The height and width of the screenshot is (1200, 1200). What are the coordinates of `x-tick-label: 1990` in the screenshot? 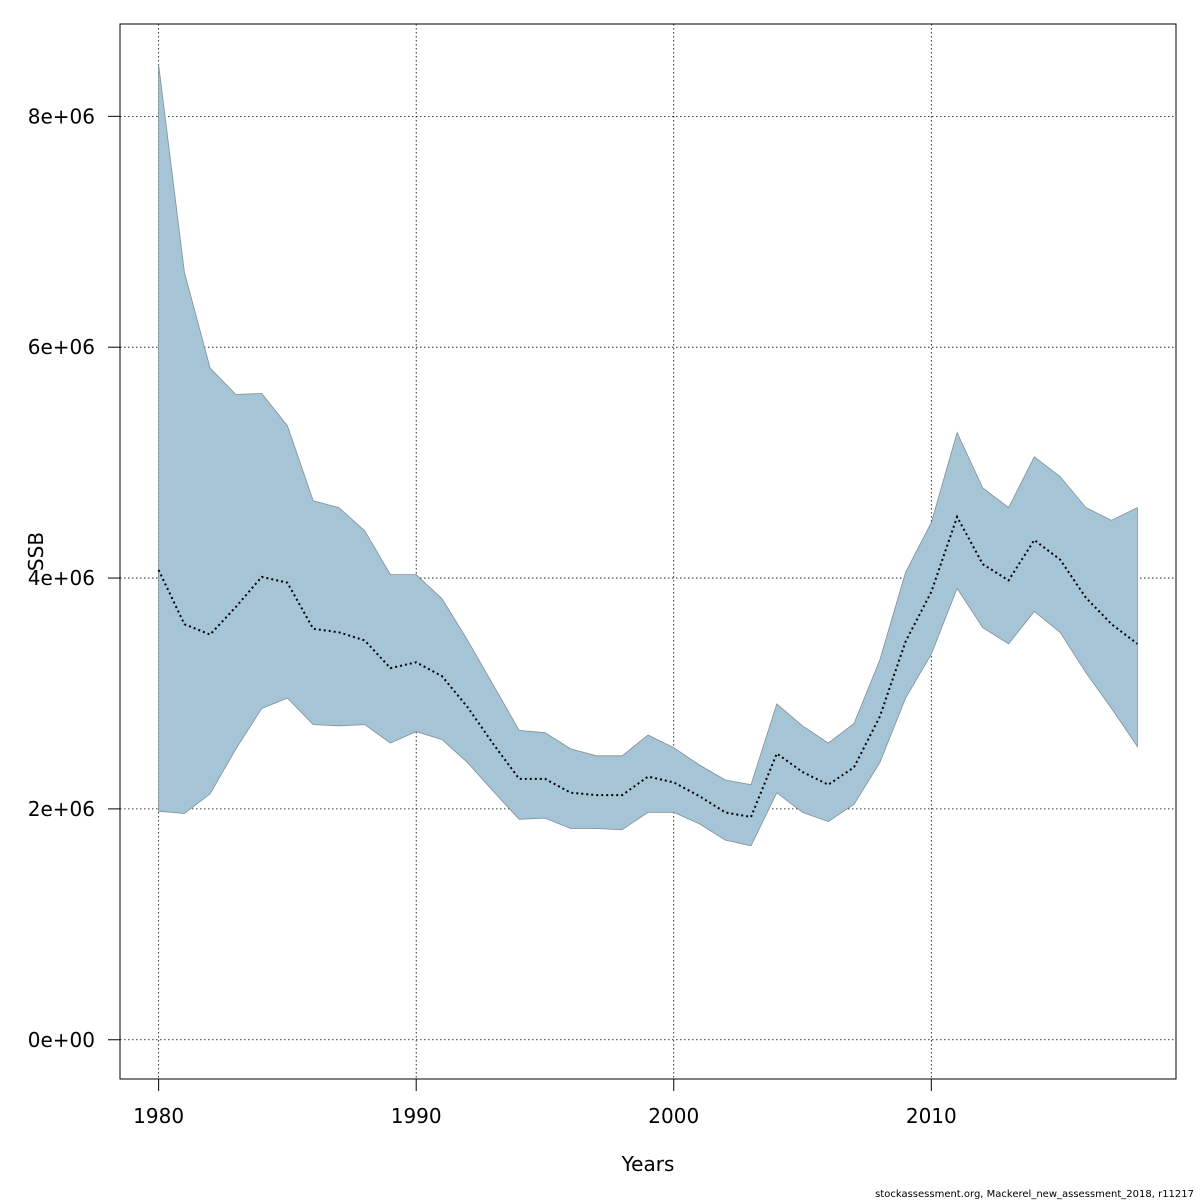 It's located at (416, 1116).